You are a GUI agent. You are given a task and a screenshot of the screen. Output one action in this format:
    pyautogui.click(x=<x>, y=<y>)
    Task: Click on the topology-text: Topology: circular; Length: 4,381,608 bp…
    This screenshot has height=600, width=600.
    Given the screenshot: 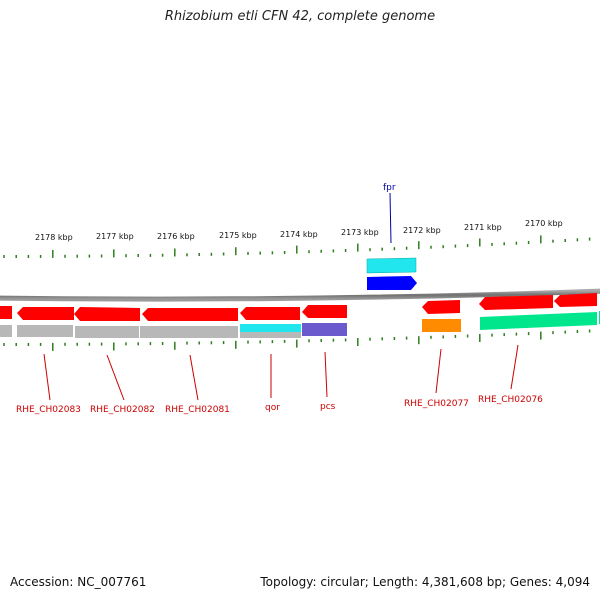 What is the action you would take?
    pyautogui.click(x=425, y=582)
    